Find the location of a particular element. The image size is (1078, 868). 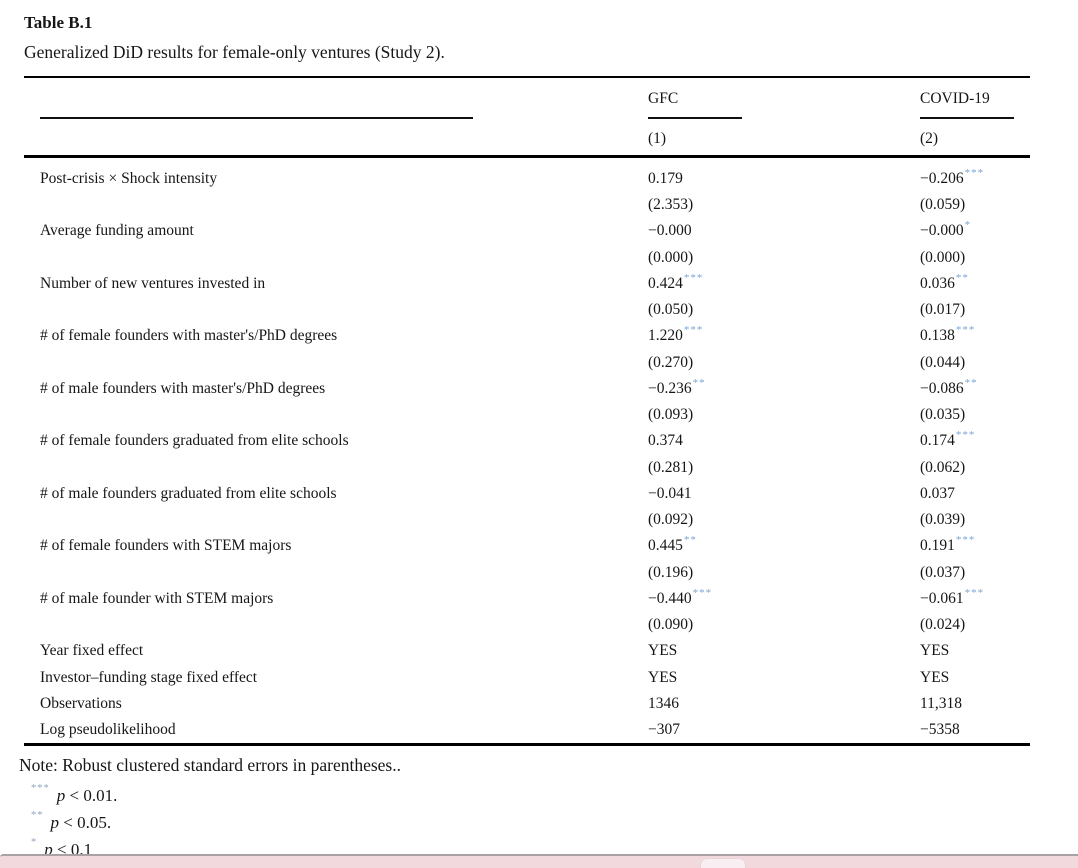

standard-error: (0.062) is located at coordinates (943, 467).